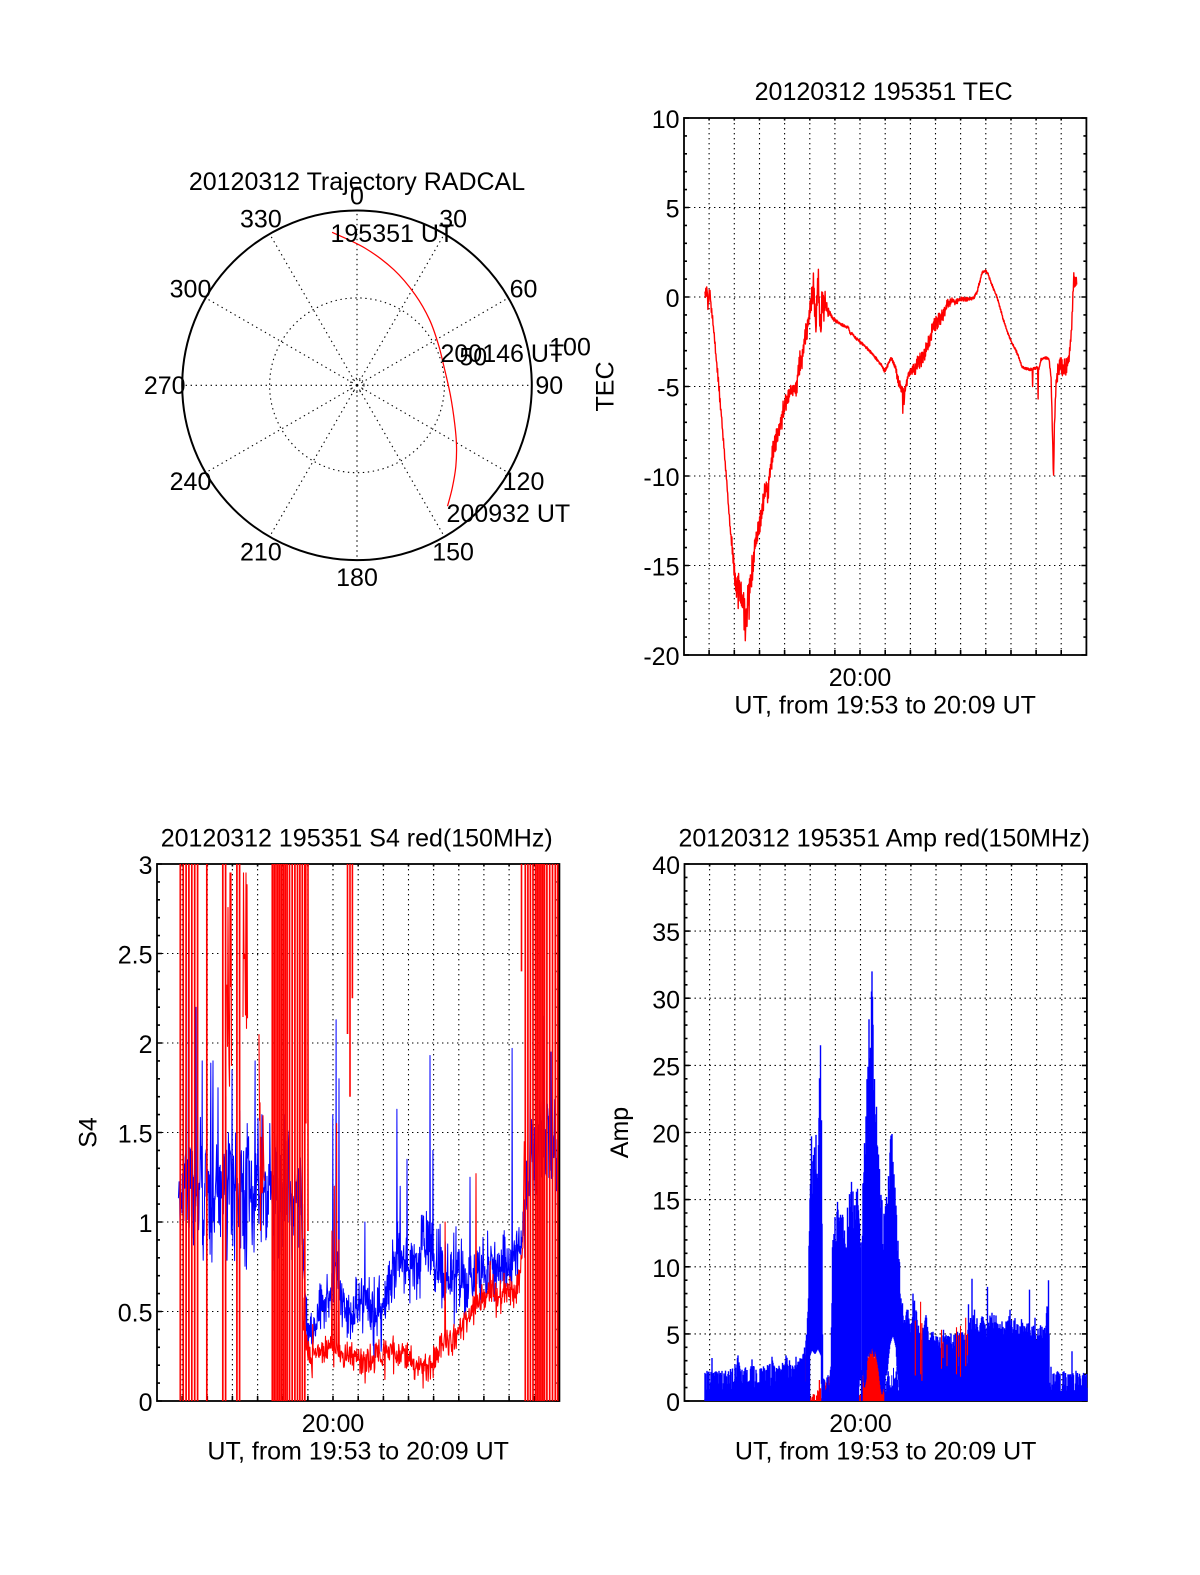 This screenshot has height=1575, width=1200. I want to click on svg-text: 90, so click(549, 386).